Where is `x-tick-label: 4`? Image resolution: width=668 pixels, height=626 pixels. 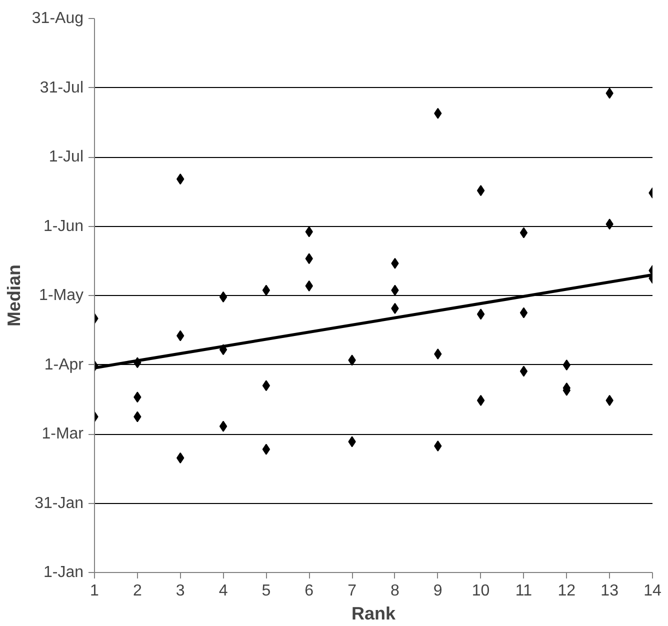
x-tick-label: 4 is located at coordinates (223, 591).